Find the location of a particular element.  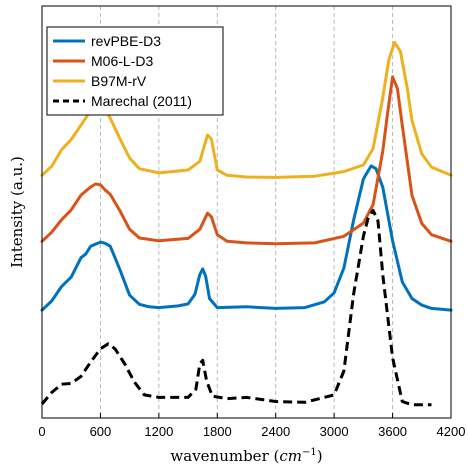

x-tick-label: 0 is located at coordinates (41, 431).